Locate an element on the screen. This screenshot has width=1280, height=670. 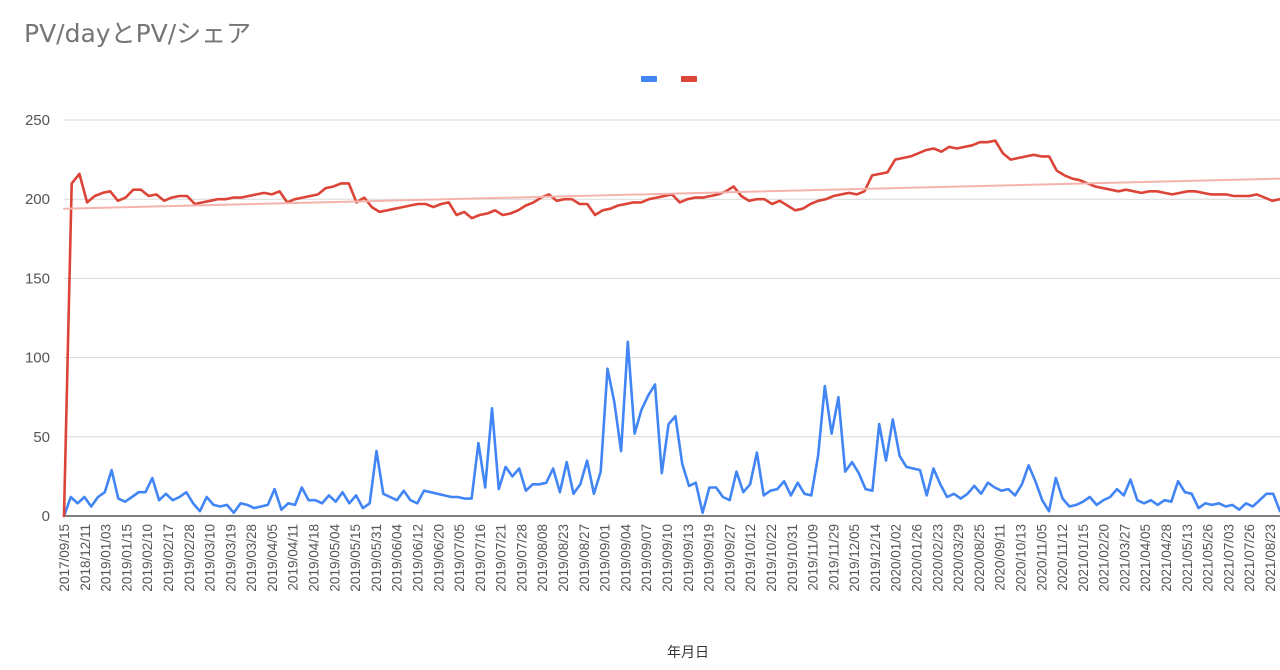
x-tick-label: 2021/07/26 is located at coordinates (1249, 558).